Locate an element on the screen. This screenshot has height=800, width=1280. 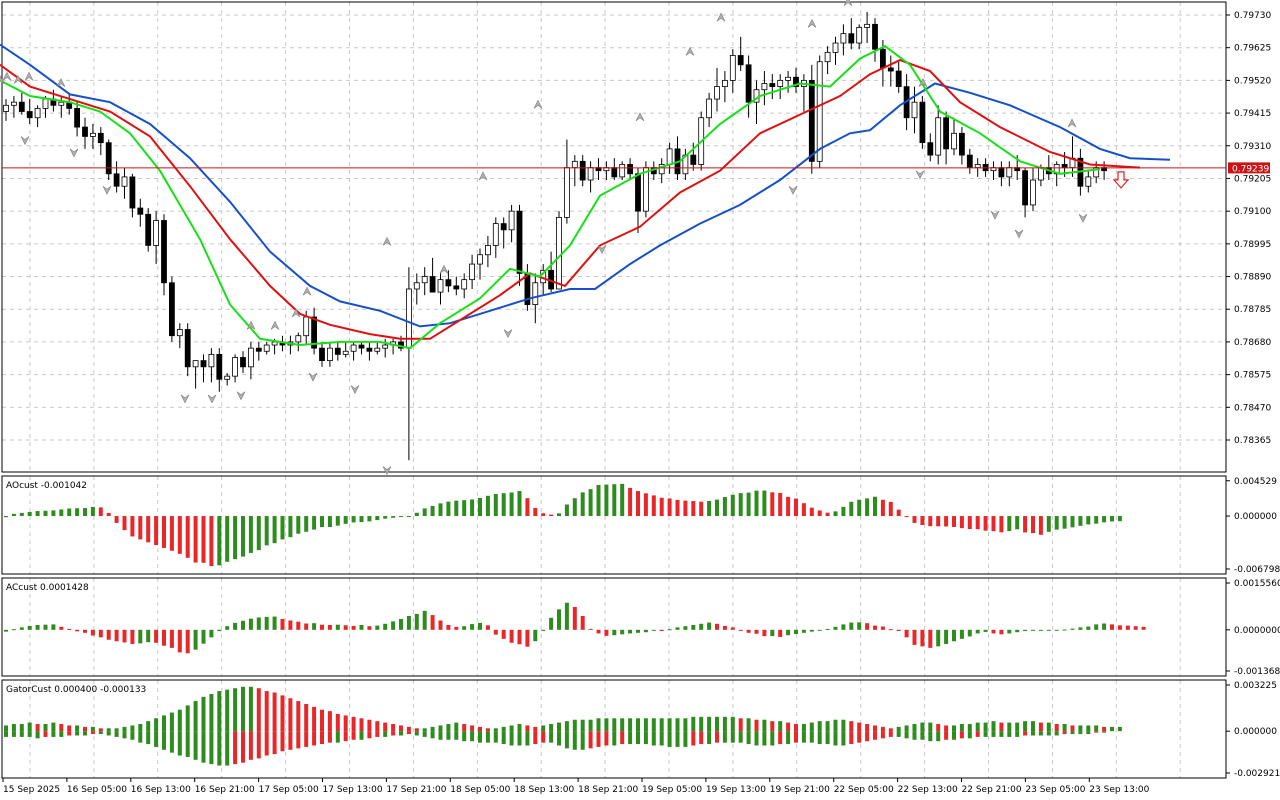
axis-tick-label: 0.000000 is located at coordinates (1255, 517).